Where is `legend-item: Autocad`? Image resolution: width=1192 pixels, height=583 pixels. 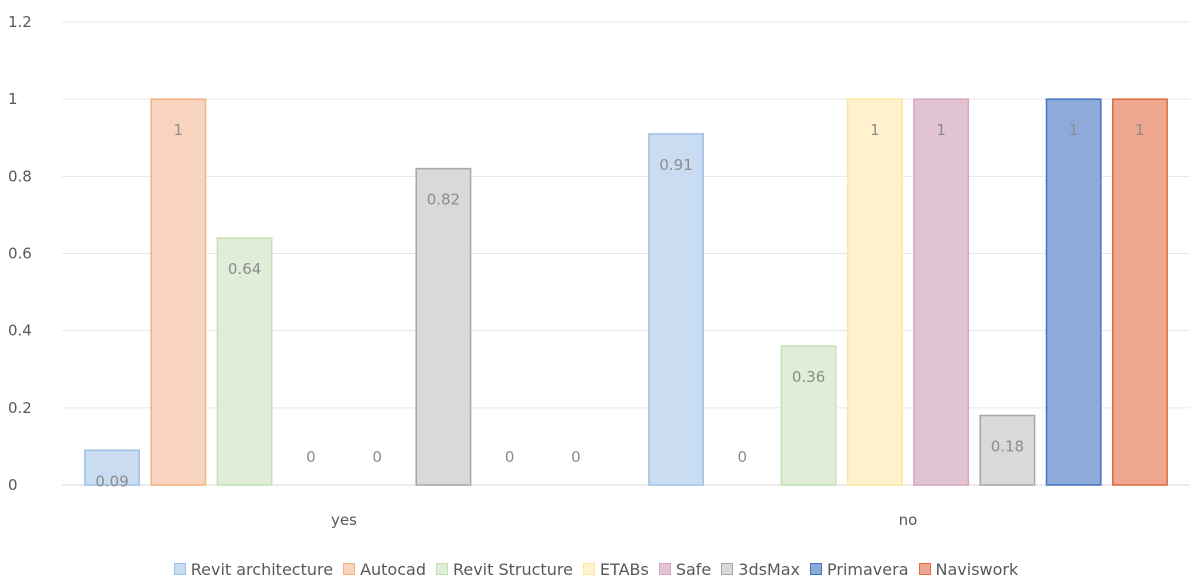
legend-item: Autocad is located at coordinates (384, 569).